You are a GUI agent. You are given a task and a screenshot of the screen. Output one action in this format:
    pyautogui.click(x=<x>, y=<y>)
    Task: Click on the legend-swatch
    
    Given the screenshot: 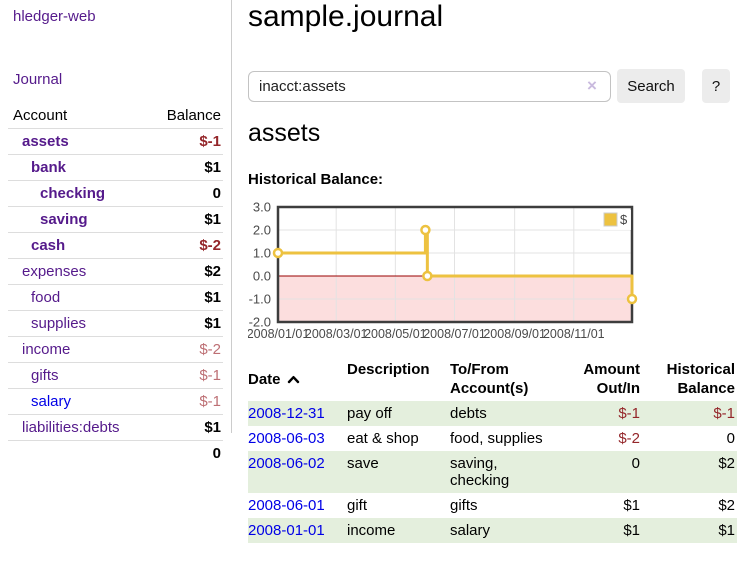 What is the action you would take?
    pyautogui.click(x=610, y=219)
    